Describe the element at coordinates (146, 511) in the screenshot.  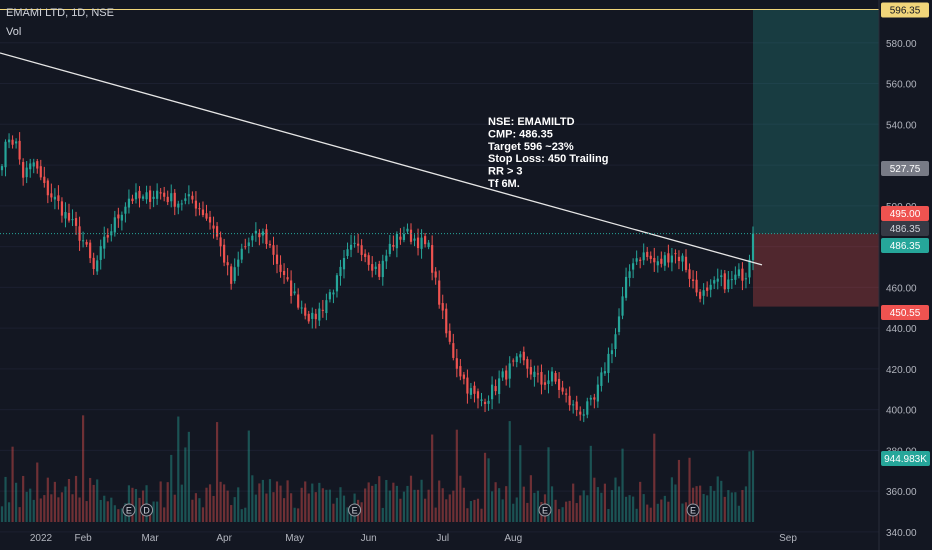
I see `event-marker-label: D` at that location.